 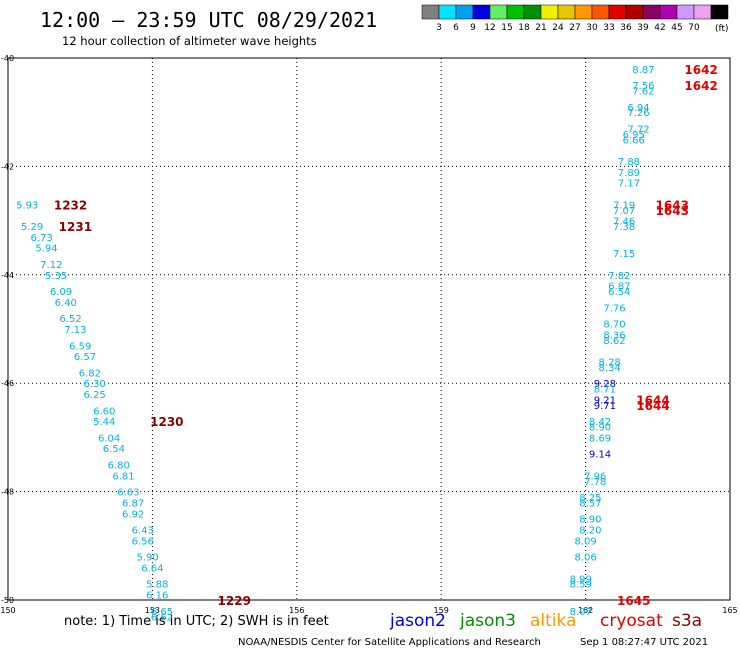 I want to click on swh-value: 7.88, so click(x=629, y=162).